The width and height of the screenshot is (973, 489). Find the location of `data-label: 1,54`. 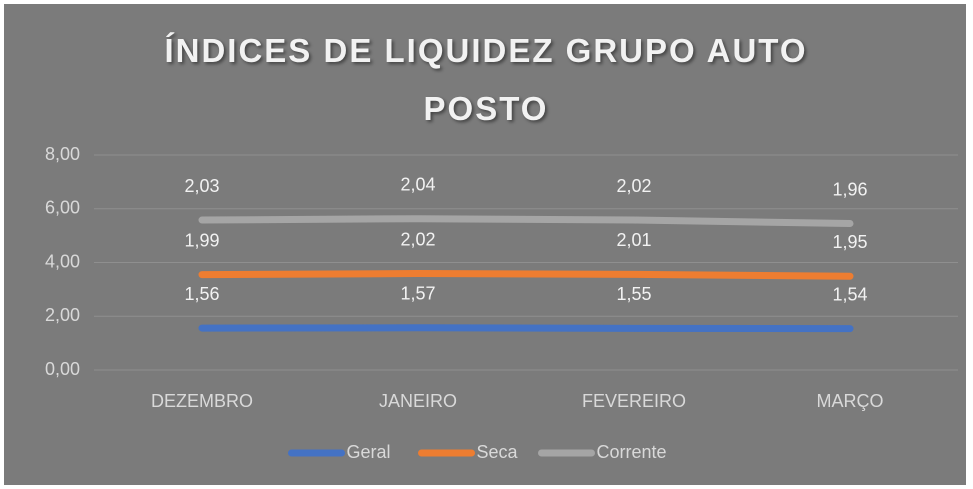

data-label: 1,54 is located at coordinates (849, 294).